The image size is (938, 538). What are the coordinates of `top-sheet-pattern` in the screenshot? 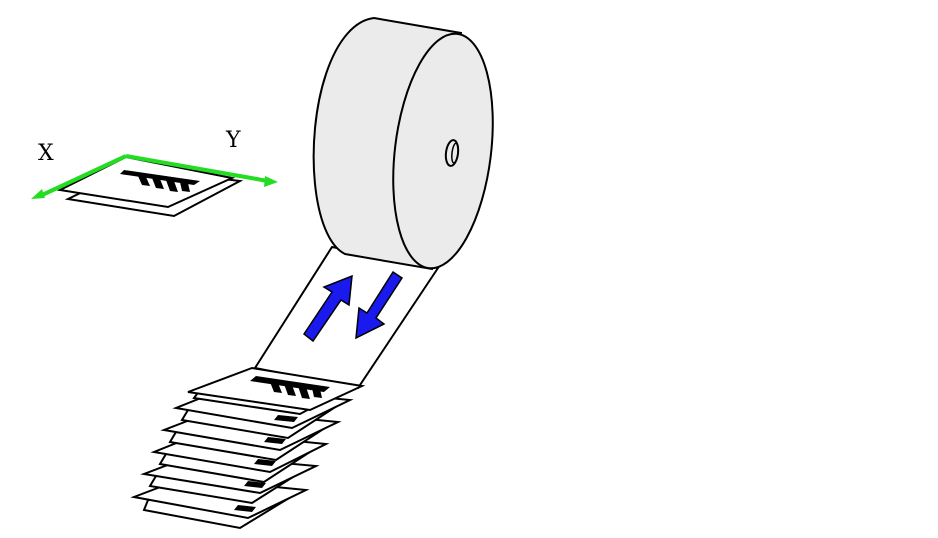 It's located at (290, 387).